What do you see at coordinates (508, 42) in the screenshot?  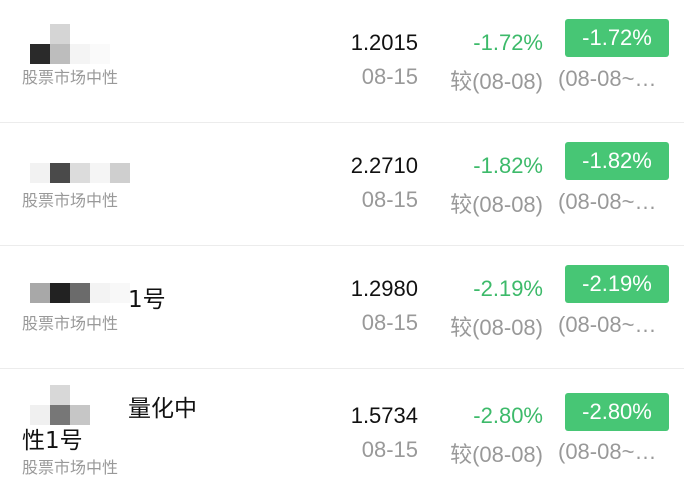 I see `change-percent: -1.72%` at bounding box center [508, 42].